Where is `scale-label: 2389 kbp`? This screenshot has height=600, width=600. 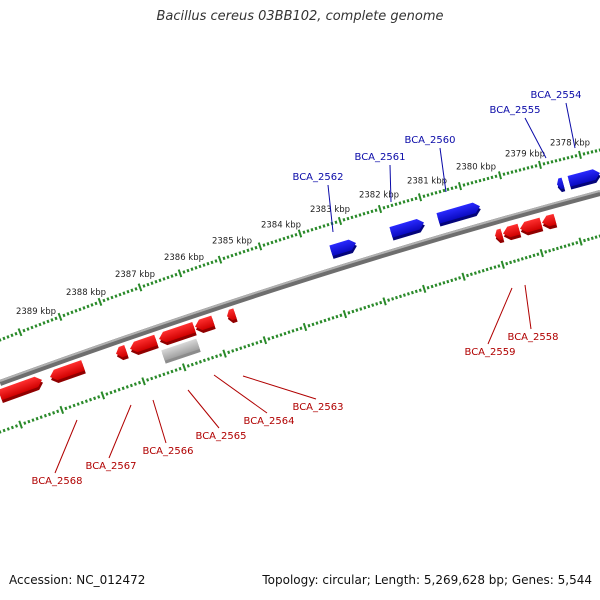
scale-label: 2389 kbp is located at coordinates (36, 312).